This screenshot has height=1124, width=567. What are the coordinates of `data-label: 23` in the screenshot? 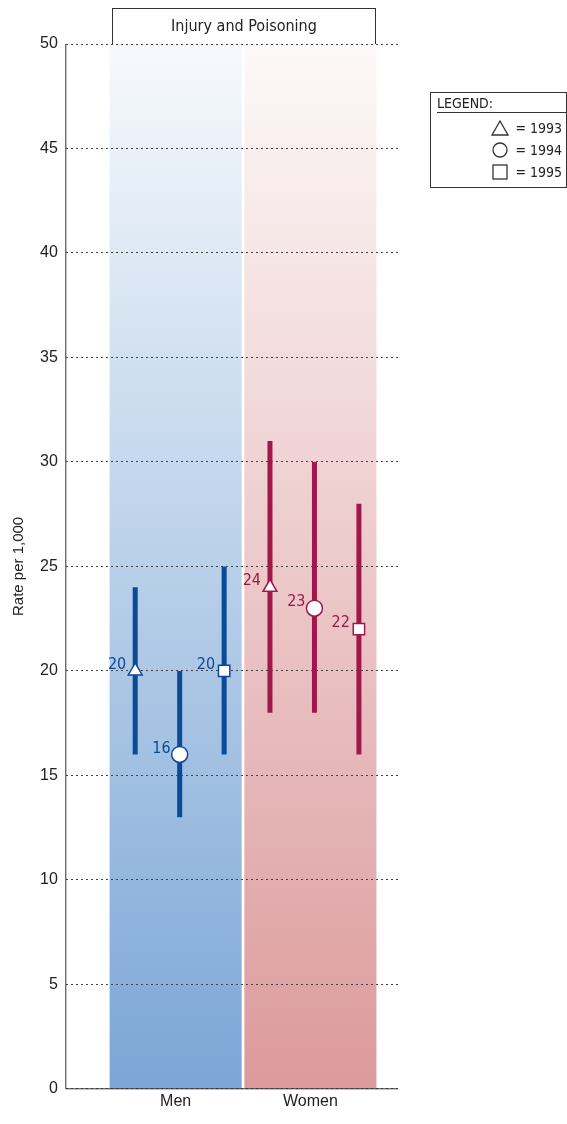 It's located at (296, 601).